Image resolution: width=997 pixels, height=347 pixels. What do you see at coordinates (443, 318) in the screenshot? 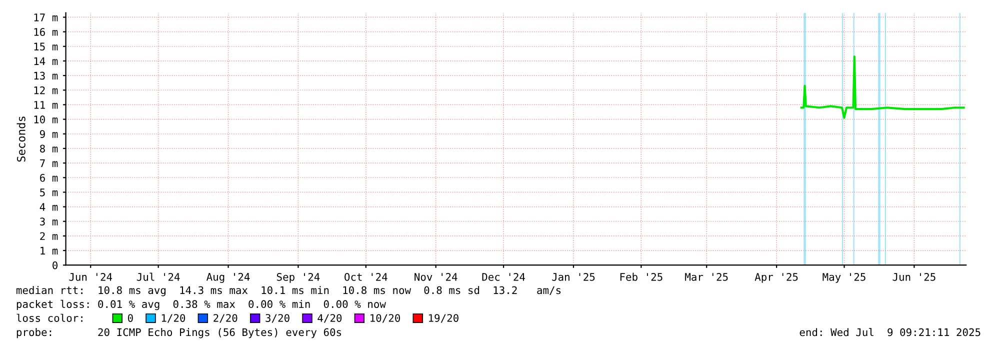
I see `legend-label: 19/20` at bounding box center [443, 318].